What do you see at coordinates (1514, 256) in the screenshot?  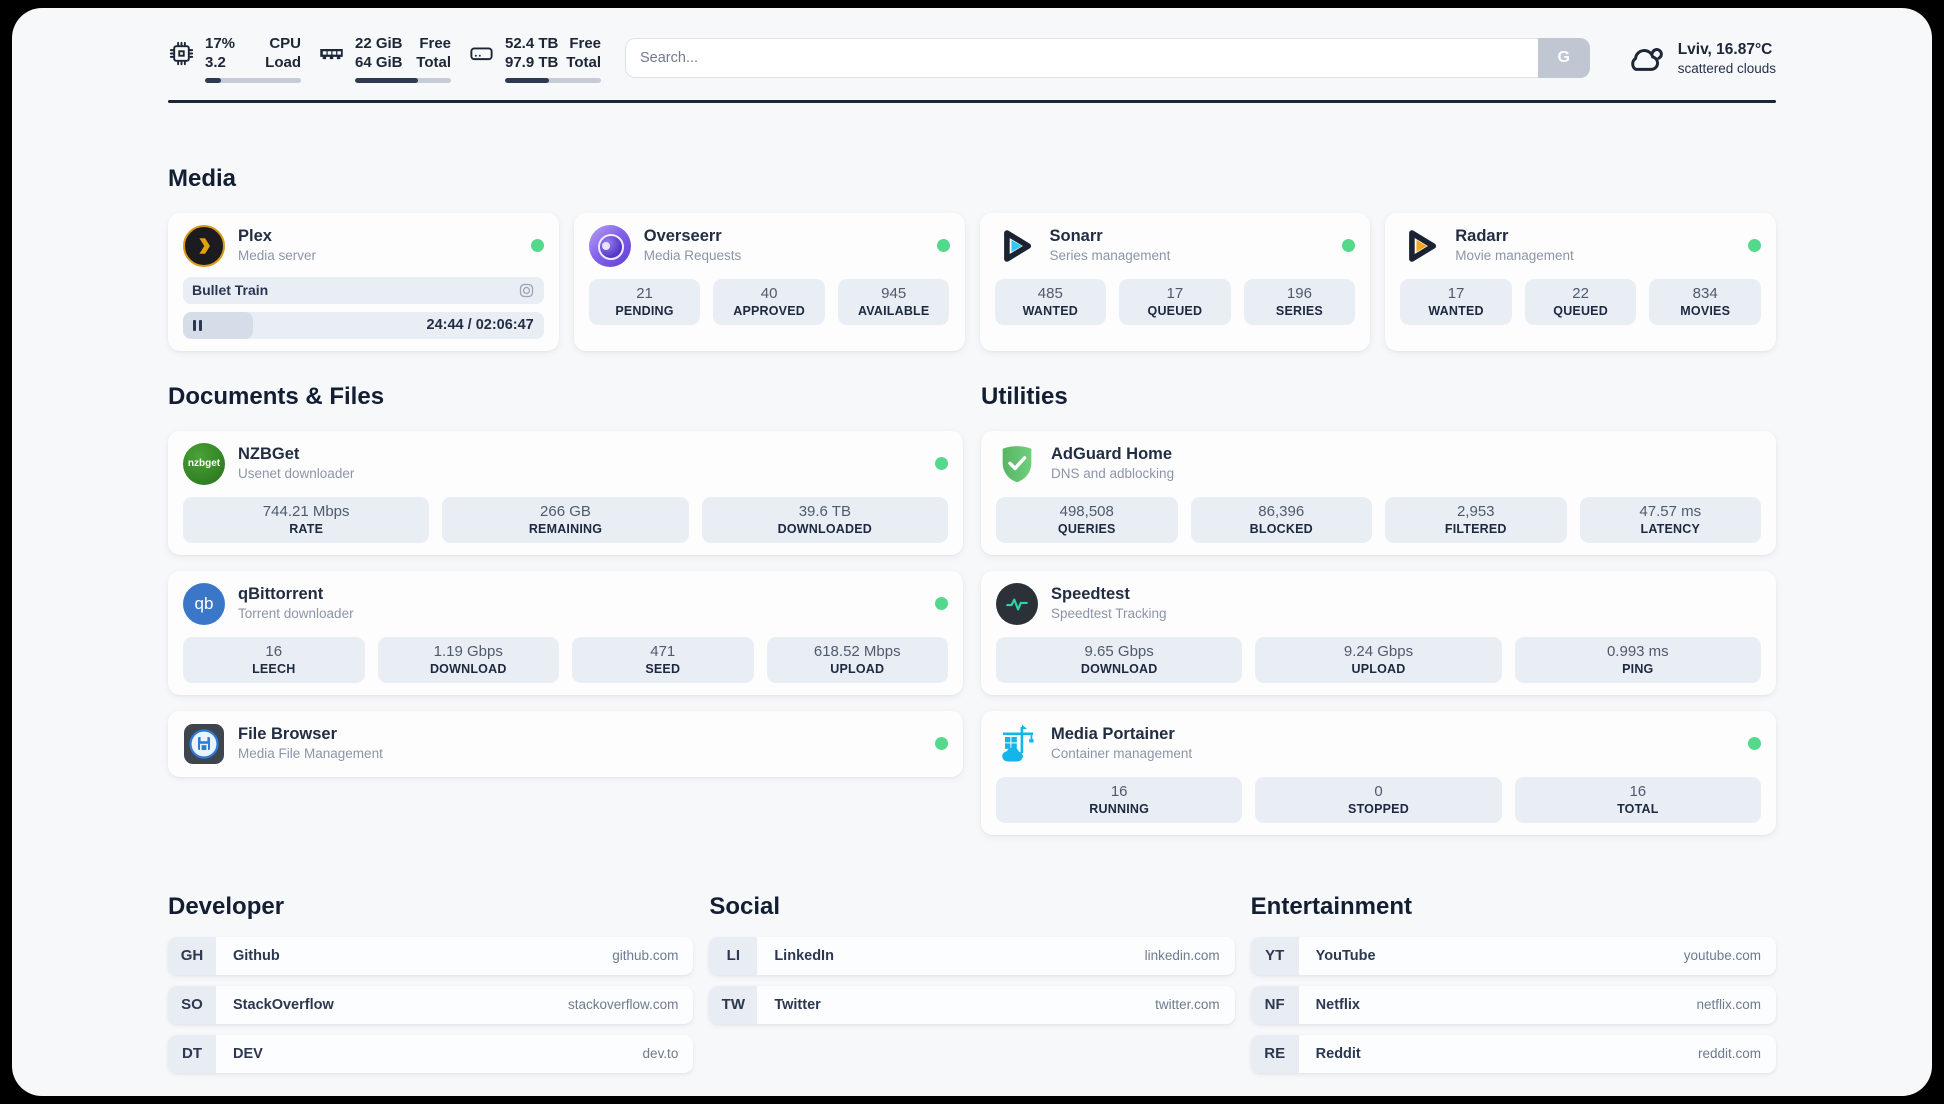 I see `app-description: Movie management` at bounding box center [1514, 256].